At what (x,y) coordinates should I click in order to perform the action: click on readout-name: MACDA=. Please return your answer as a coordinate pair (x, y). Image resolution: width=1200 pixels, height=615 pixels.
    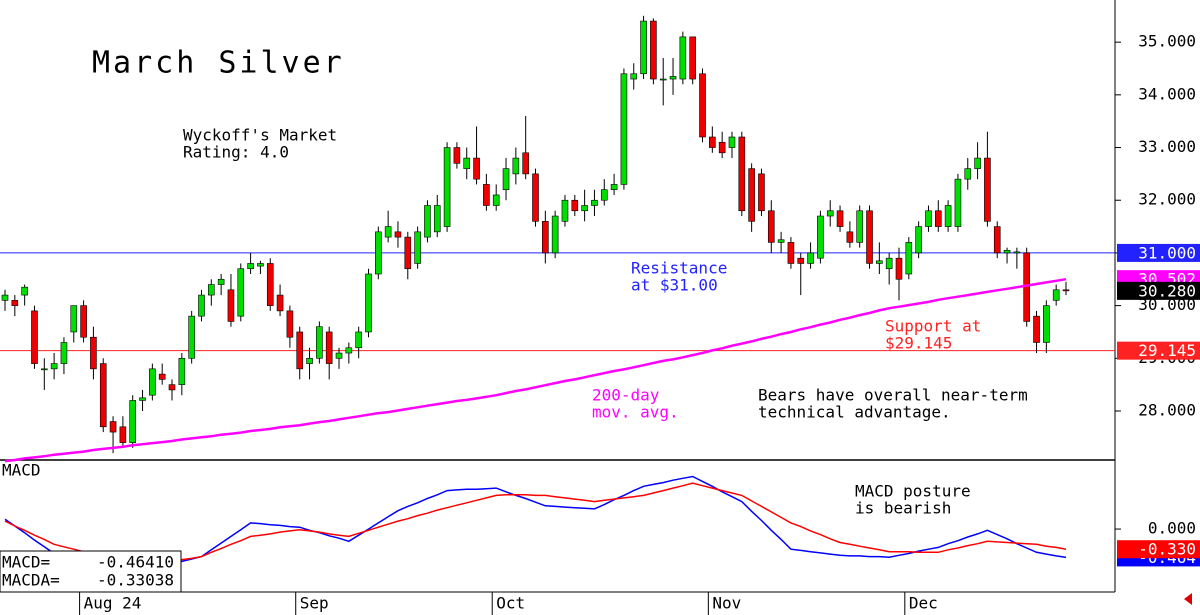
    Looking at the image, I should click on (31, 580).